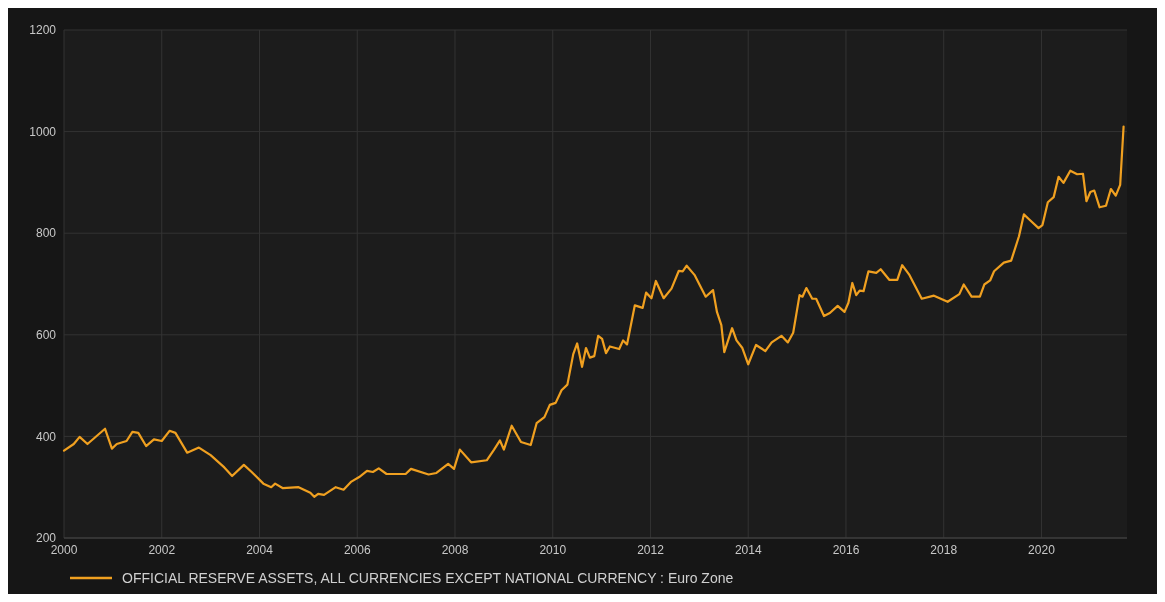  Describe the element at coordinates (651, 550) in the screenshot. I see `x-tick-label: 2012` at that location.